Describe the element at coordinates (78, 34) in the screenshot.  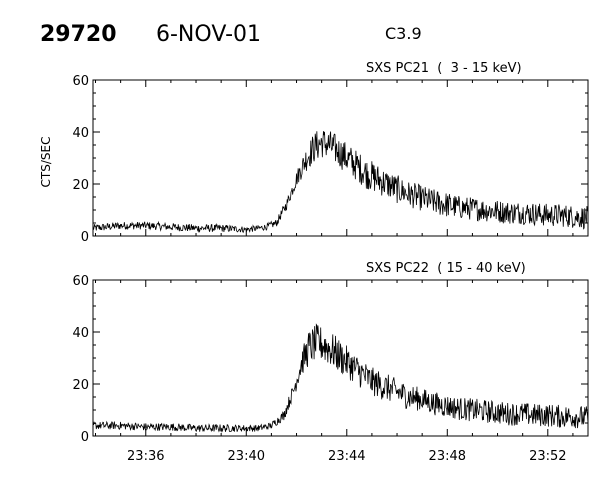
I see `event-id: 29720` at that location.